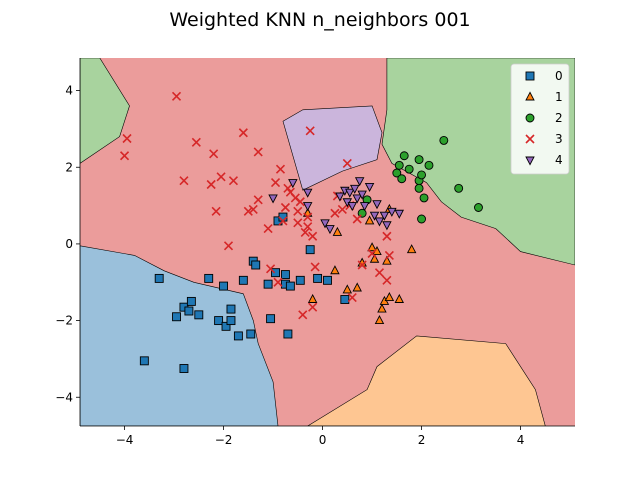 The height and width of the screenshot is (480, 640). I want to click on x-tick-label: −4, so click(125, 440).